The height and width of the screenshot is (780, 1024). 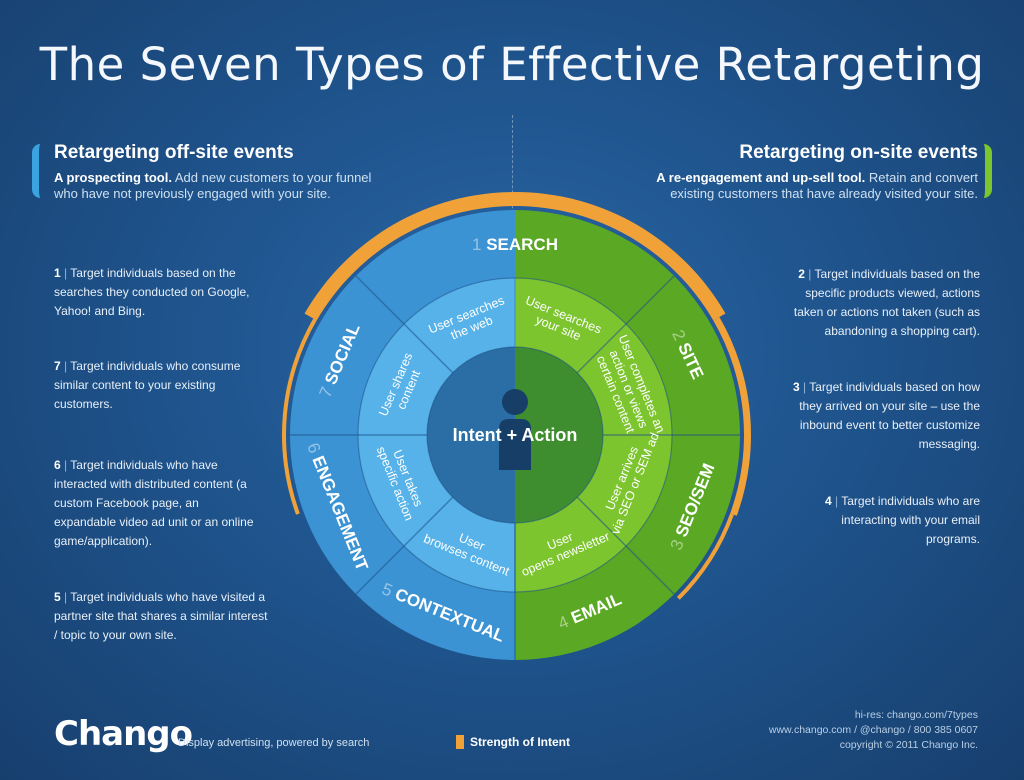 I want to click on center-onsite, so click(x=559, y=435).